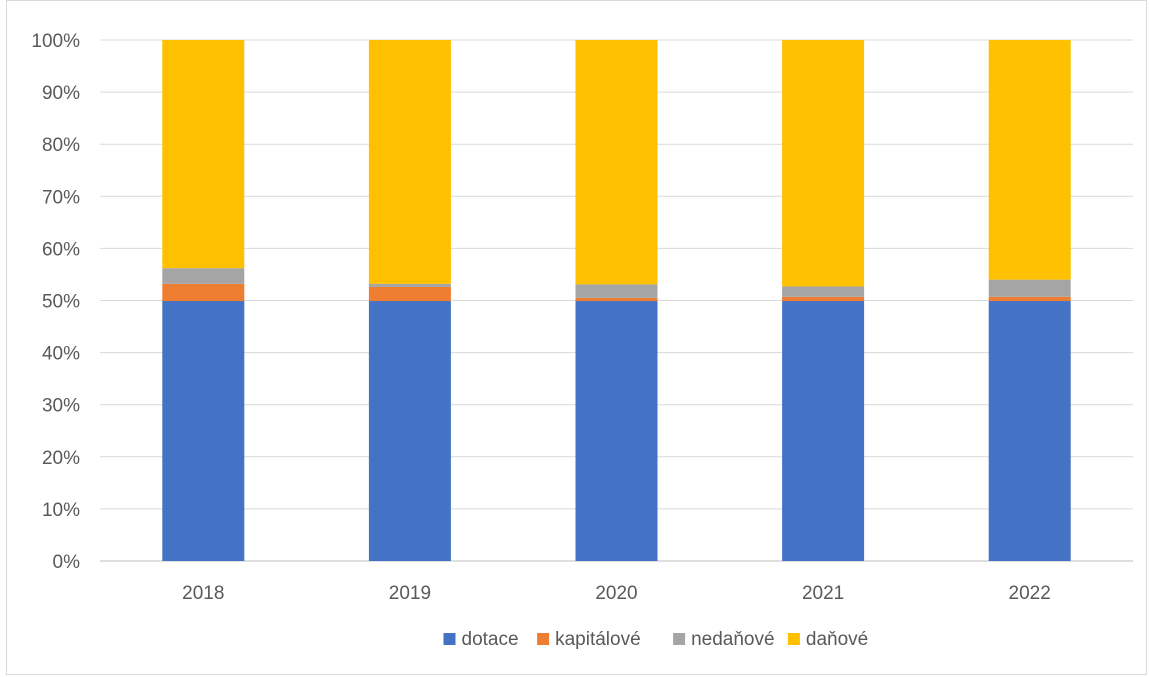 Image resolution: width=1149 pixels, height=677 pixels. I want to click on x-tick-label: 2022, so click(1030, 593).